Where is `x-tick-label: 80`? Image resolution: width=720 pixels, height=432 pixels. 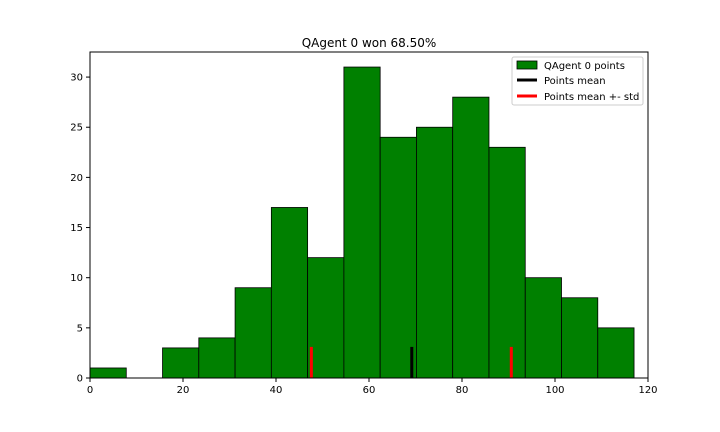
x-tick-label: 80 is located at coordinates (462, 390).